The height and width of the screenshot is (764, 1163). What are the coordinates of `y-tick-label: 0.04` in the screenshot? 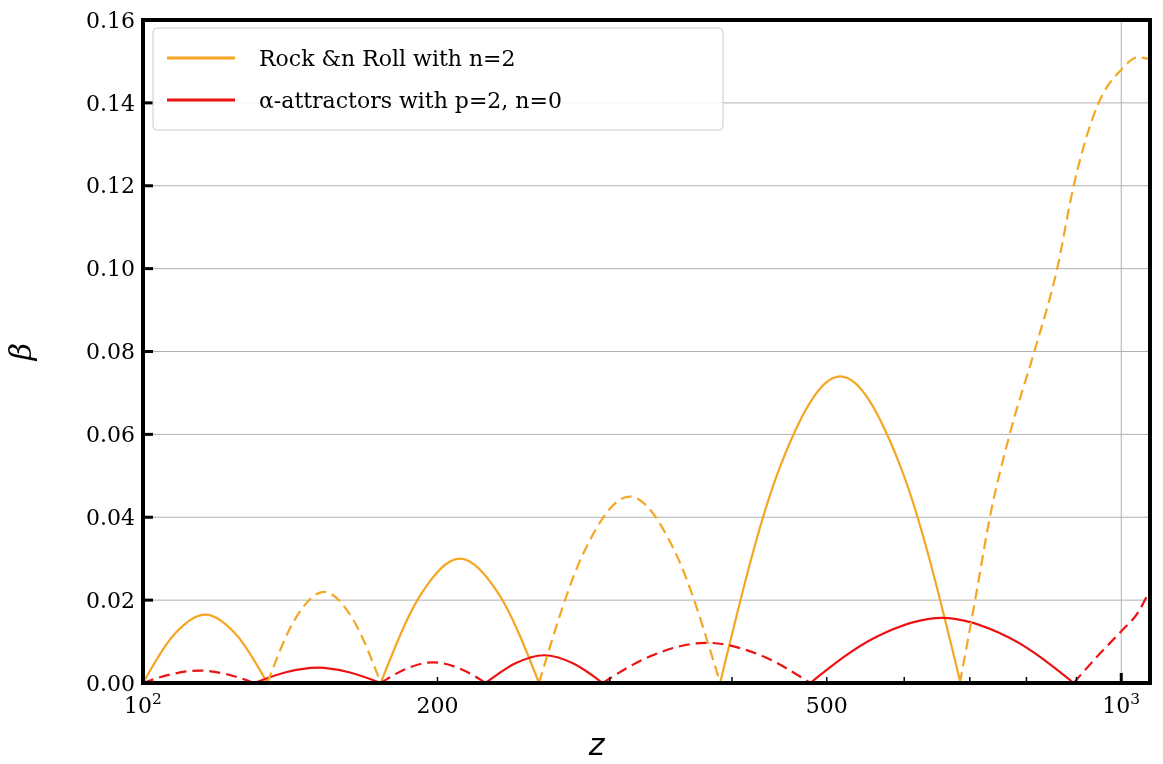 It's located at (110, 517).